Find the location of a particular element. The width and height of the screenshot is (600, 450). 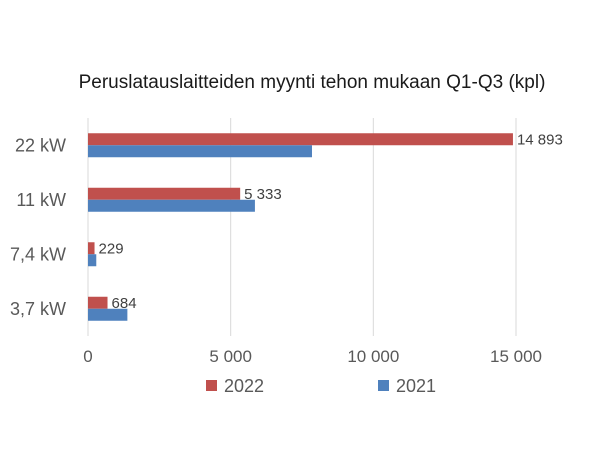

x-tick-label: 15 000 is located at coordinates (516, 356).